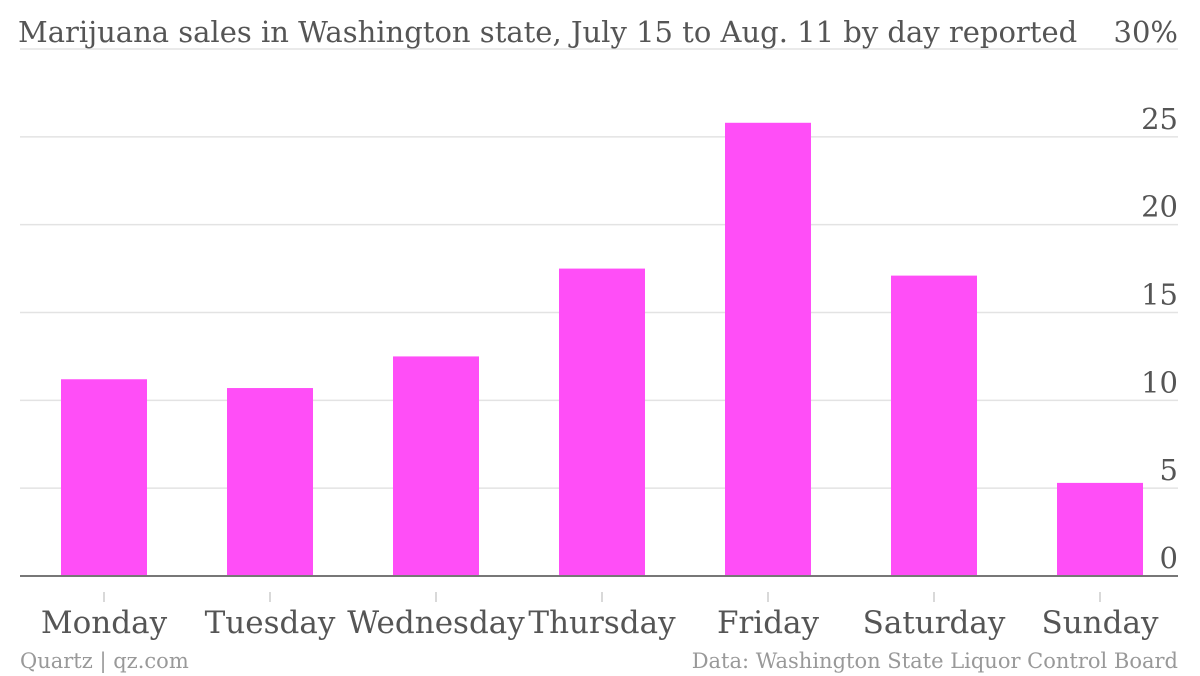 Image resolution: width=1200 pixels, height=676 pixels. What do you see at coordinates (1159, 295) in the screenshot?
I see `y-tick-label: 15` at bounding box center [1159, 295].